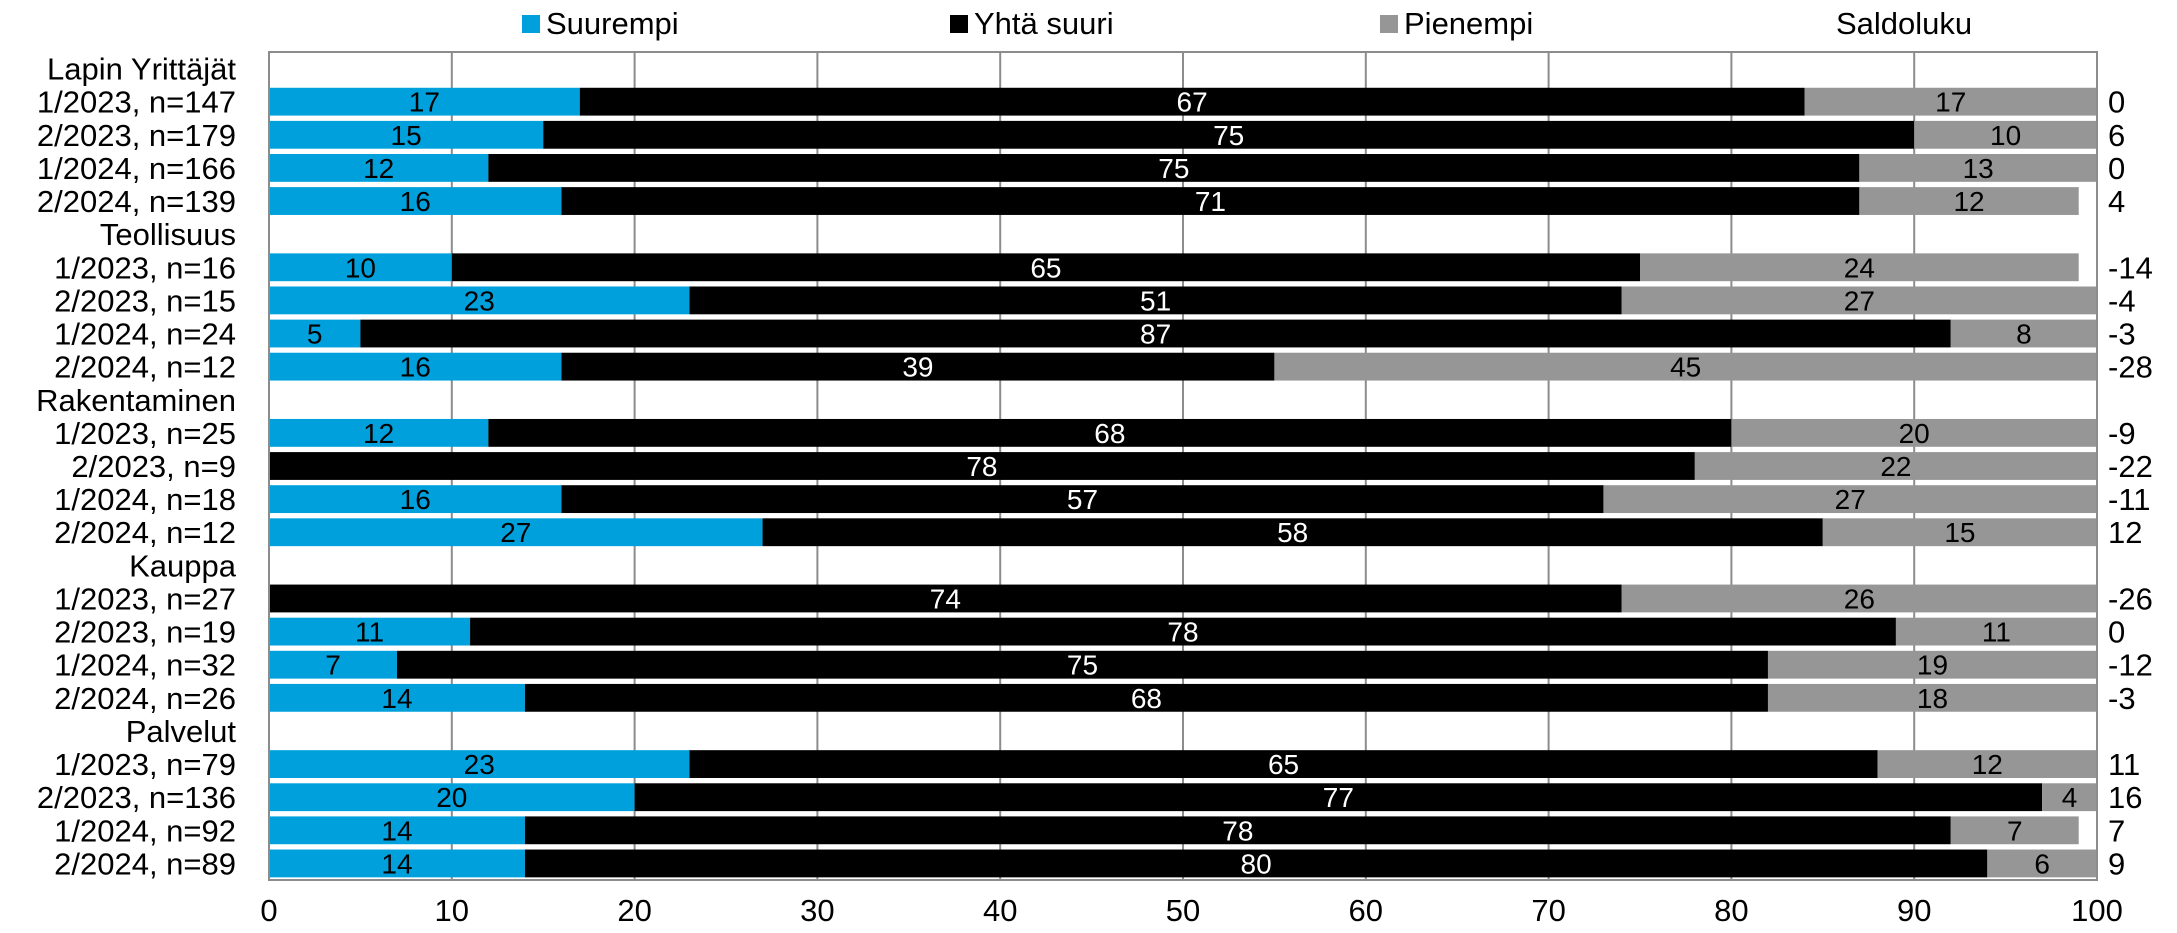 The width and height of the screenshot is (2177, 933). Describe the element at coordinates (136, 102) in the screenshot. I see `row-label-1: 1/2023, n=147` at that location.